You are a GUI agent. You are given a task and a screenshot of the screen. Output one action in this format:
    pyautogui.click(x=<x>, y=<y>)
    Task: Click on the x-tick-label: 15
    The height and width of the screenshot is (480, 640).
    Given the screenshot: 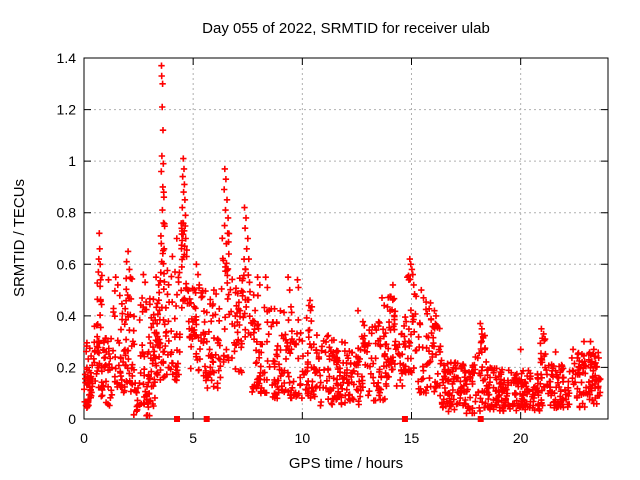 What is the action you would take?
    pyautogui.click(x=412, y=438)
    